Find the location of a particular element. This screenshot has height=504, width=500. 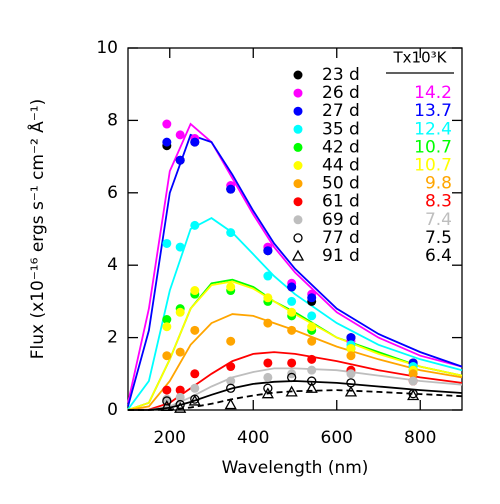

y-tick-label: 6 is located at coordinates (112, 193).